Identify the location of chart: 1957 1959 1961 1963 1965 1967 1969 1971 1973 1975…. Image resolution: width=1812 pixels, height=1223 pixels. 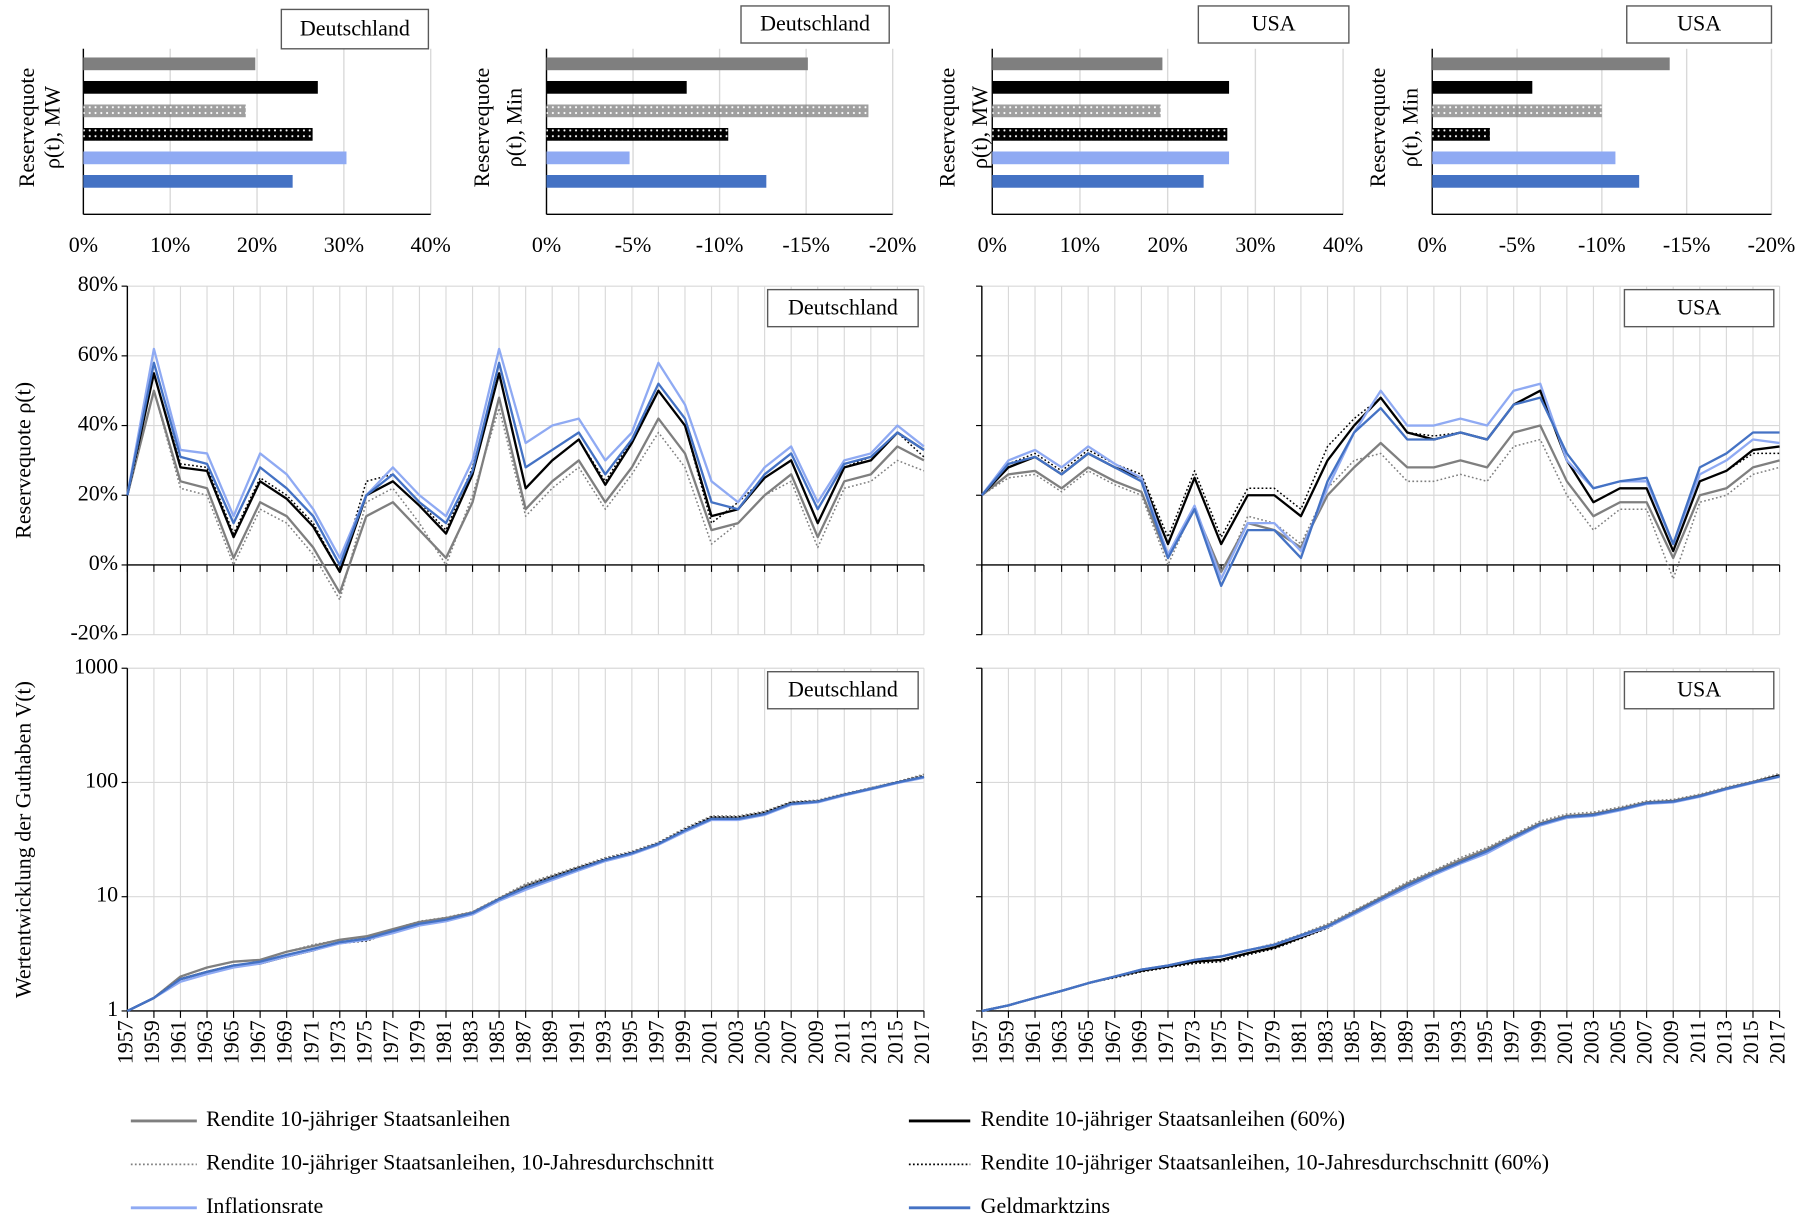
(1378, 865).